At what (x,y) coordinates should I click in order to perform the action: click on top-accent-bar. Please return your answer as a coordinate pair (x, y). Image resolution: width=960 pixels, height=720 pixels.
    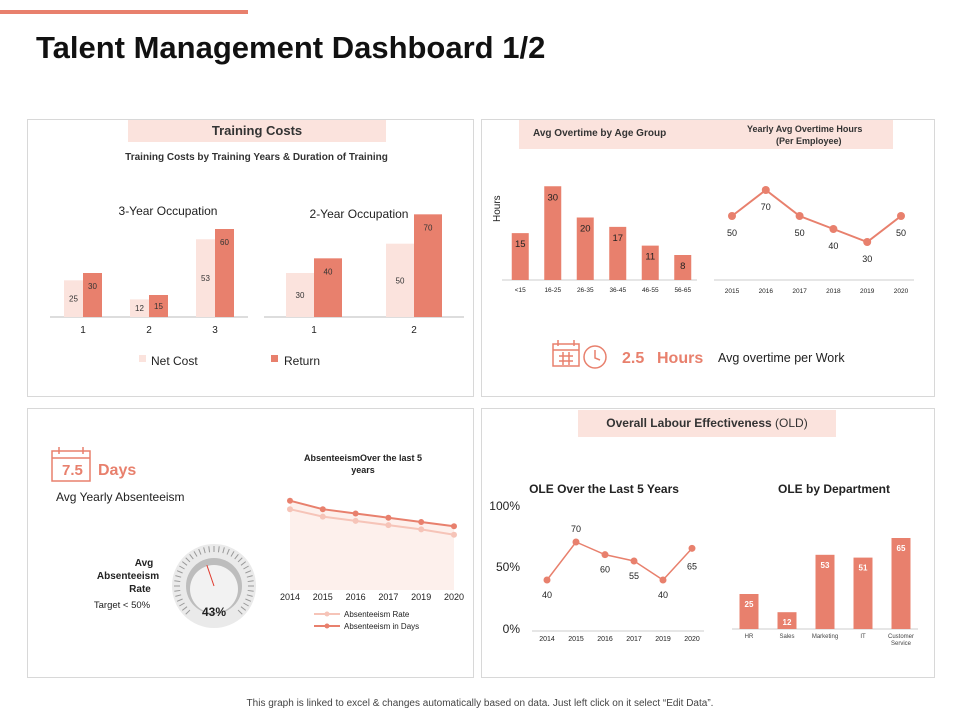
    Looking at the image, I should click on (124, 12).